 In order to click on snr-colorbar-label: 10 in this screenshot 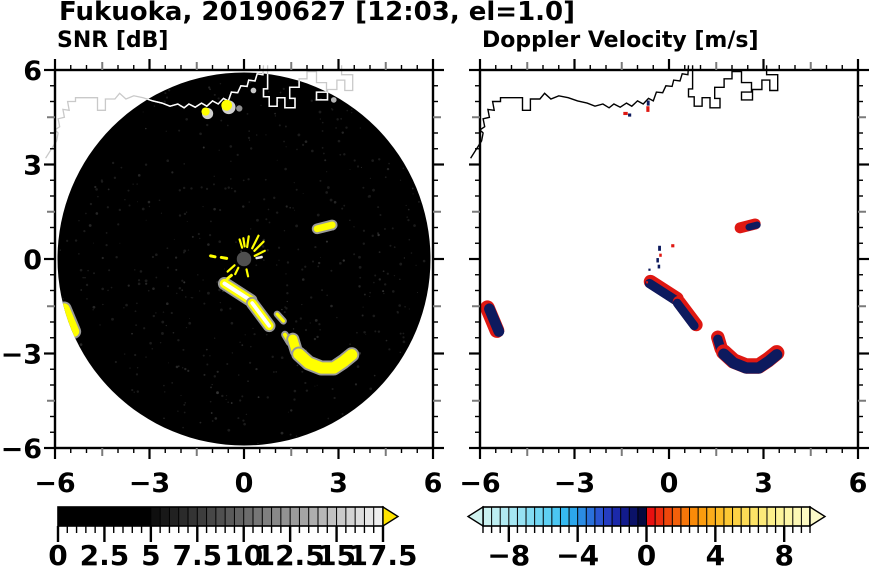, I will do `click(243, 554)`.